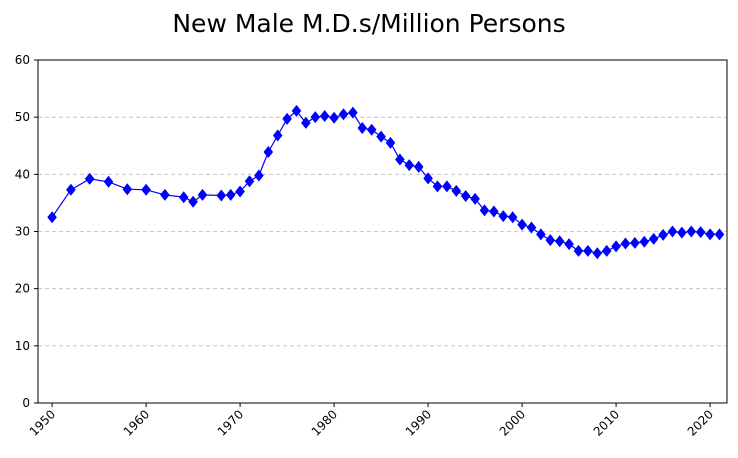 This screenshot has height=458, width=738. I want to click on y-axis: 0 10 20 30 40 50 60, so click(26, 231).